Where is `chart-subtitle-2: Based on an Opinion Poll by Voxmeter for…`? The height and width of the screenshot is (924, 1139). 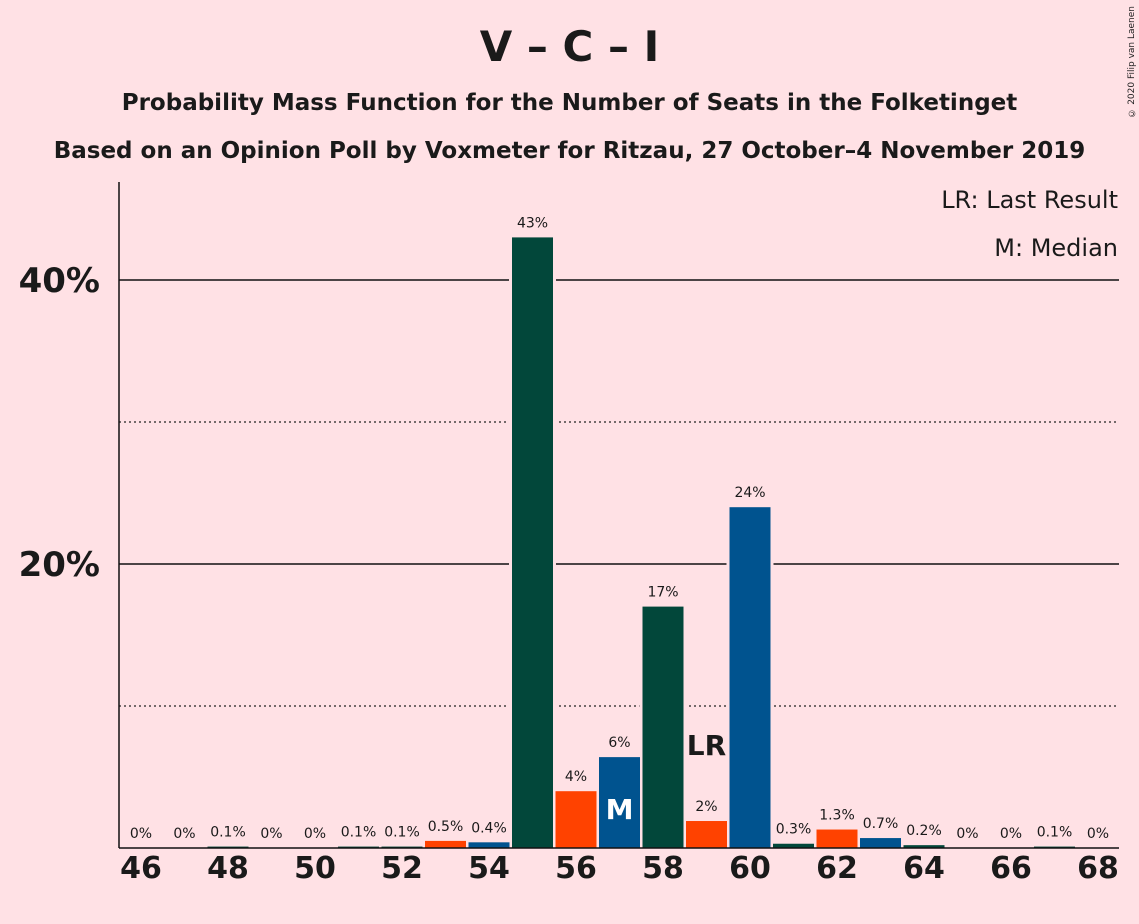
chart-subtitle-2: Based on an Opinion Poll by Voxmeter for… is located at coordinates (569, 151).